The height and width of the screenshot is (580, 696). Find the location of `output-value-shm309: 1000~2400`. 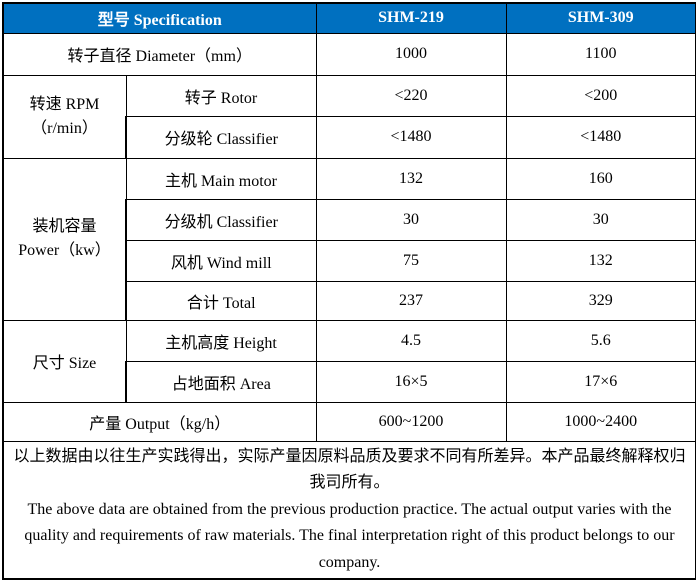

output-value-shm309: 1000~2400 is located at coordinates (600, 421).